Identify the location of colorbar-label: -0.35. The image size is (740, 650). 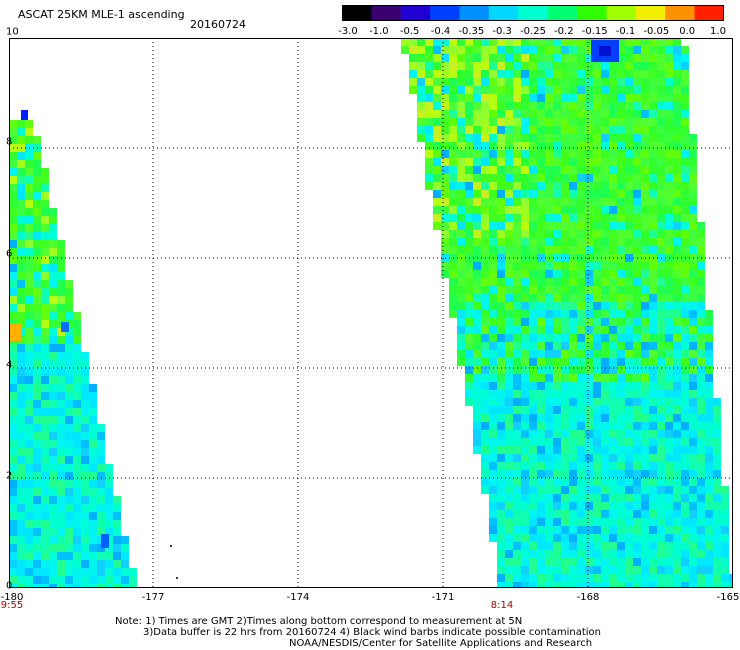
(471, 31).